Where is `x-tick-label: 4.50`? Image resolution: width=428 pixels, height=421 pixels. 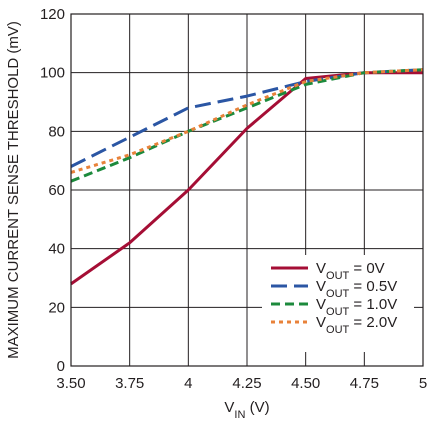 x-tick-label: 4.50 is located at coordinates (305, 383).